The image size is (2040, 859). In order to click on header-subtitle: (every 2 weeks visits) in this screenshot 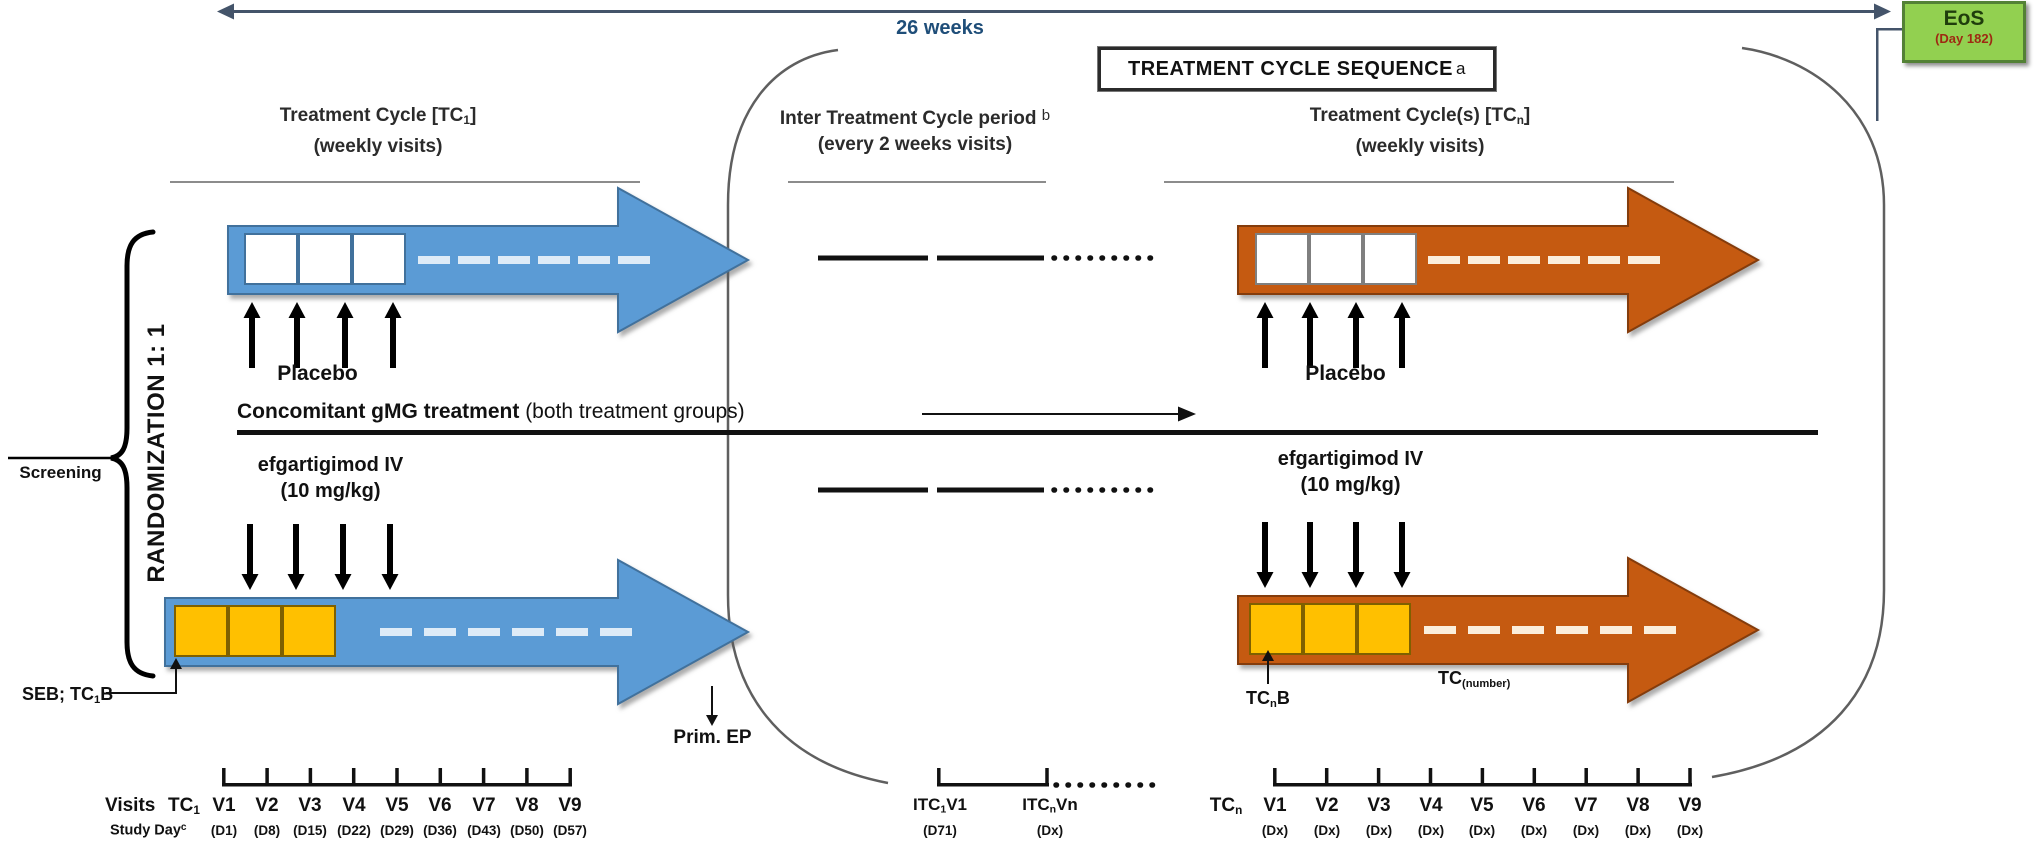, I will do `click(915, 144)`.